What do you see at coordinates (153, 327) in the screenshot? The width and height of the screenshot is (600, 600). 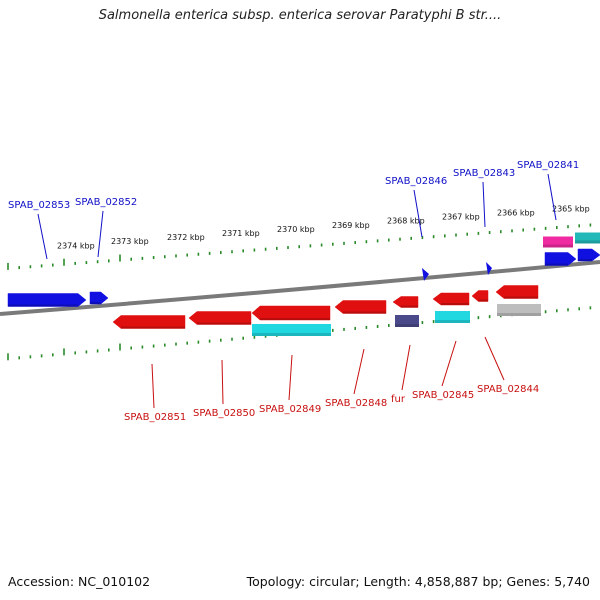 I see `gene-spab-02851-shade` at bounding box center [153, 327].